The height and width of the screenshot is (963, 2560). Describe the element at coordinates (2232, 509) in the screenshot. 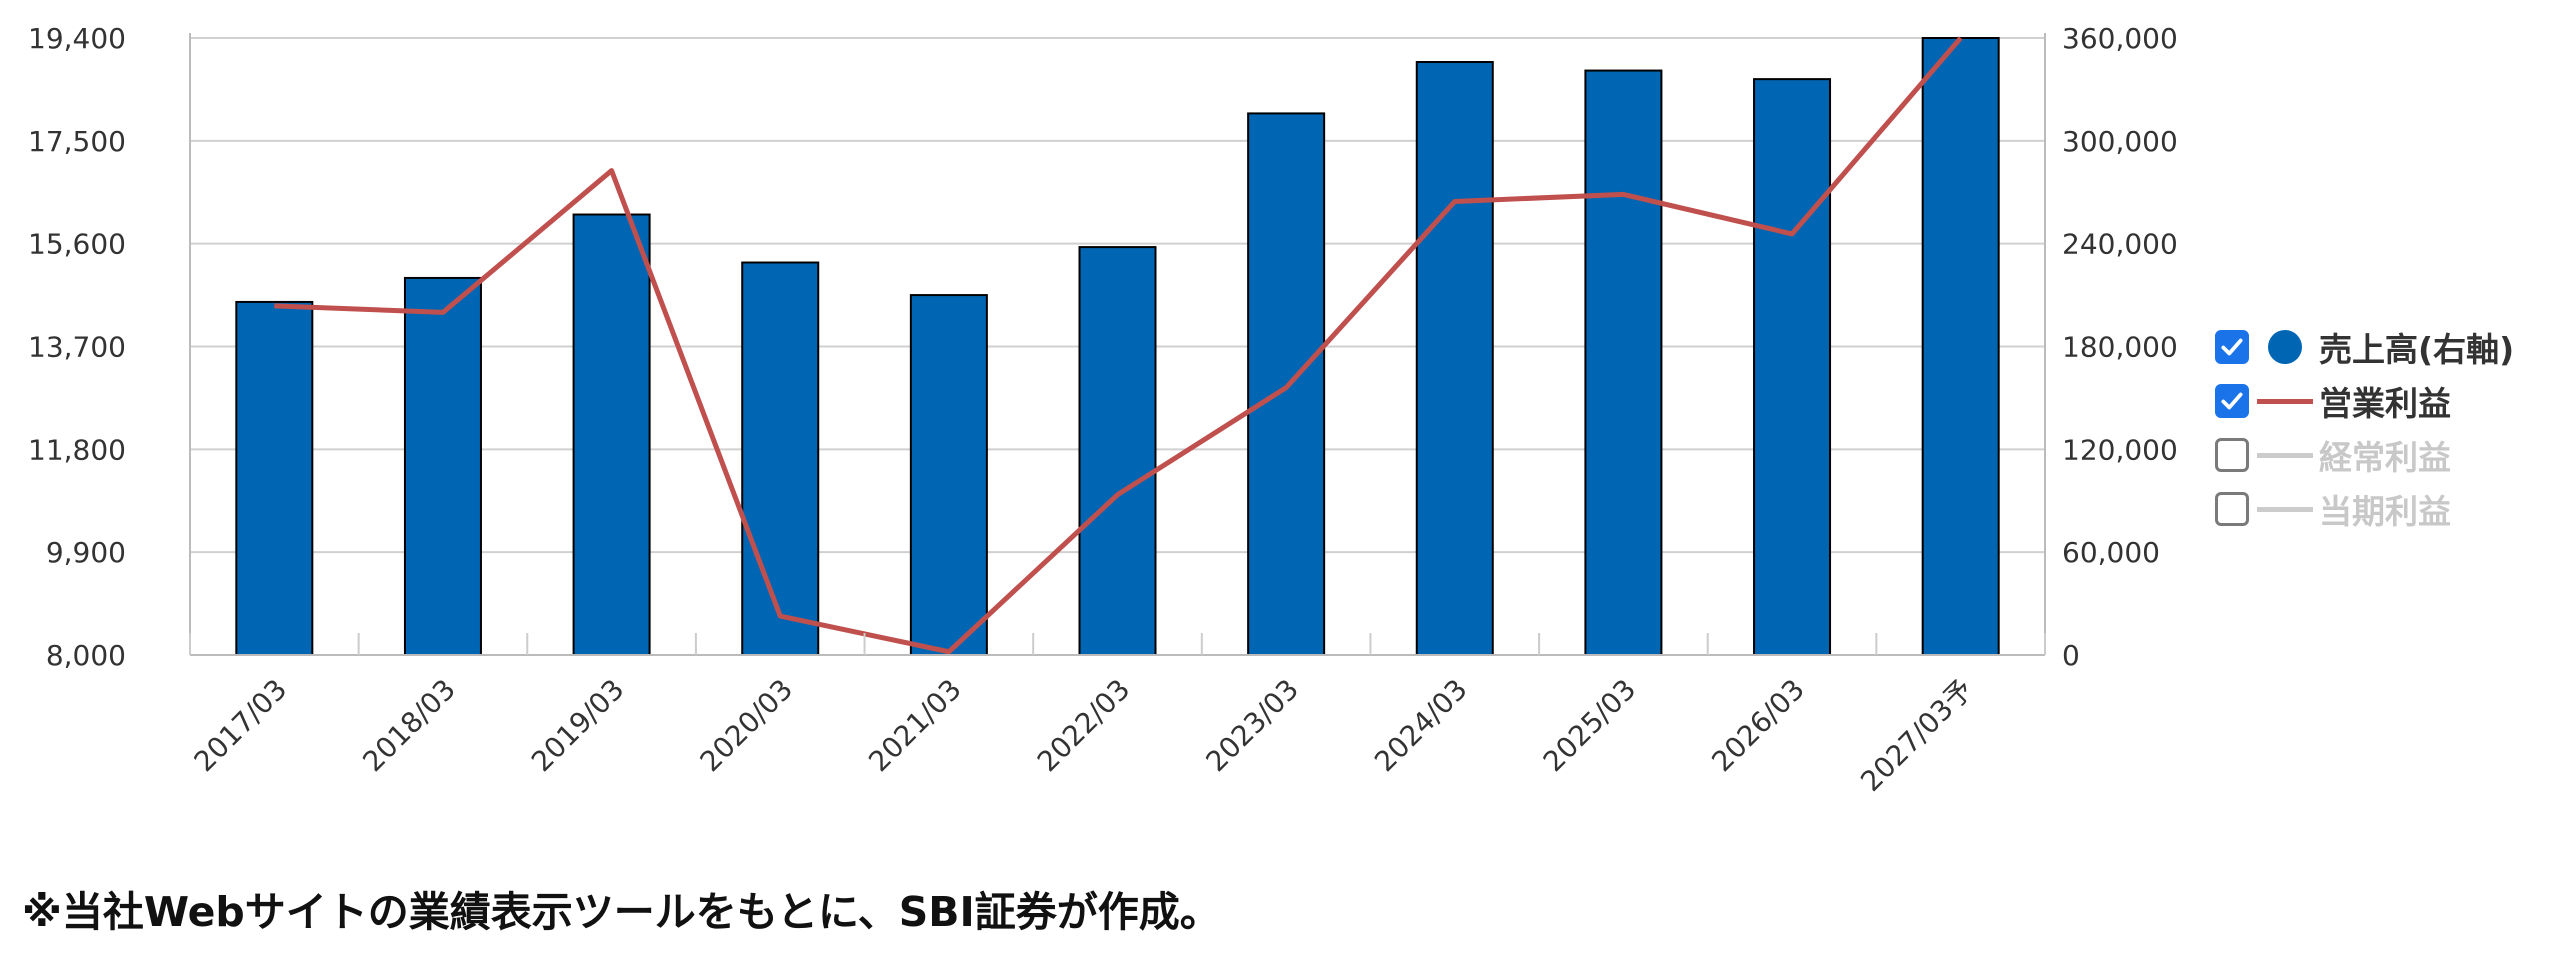

I see `legend-checkbox-net-profit` at that location.